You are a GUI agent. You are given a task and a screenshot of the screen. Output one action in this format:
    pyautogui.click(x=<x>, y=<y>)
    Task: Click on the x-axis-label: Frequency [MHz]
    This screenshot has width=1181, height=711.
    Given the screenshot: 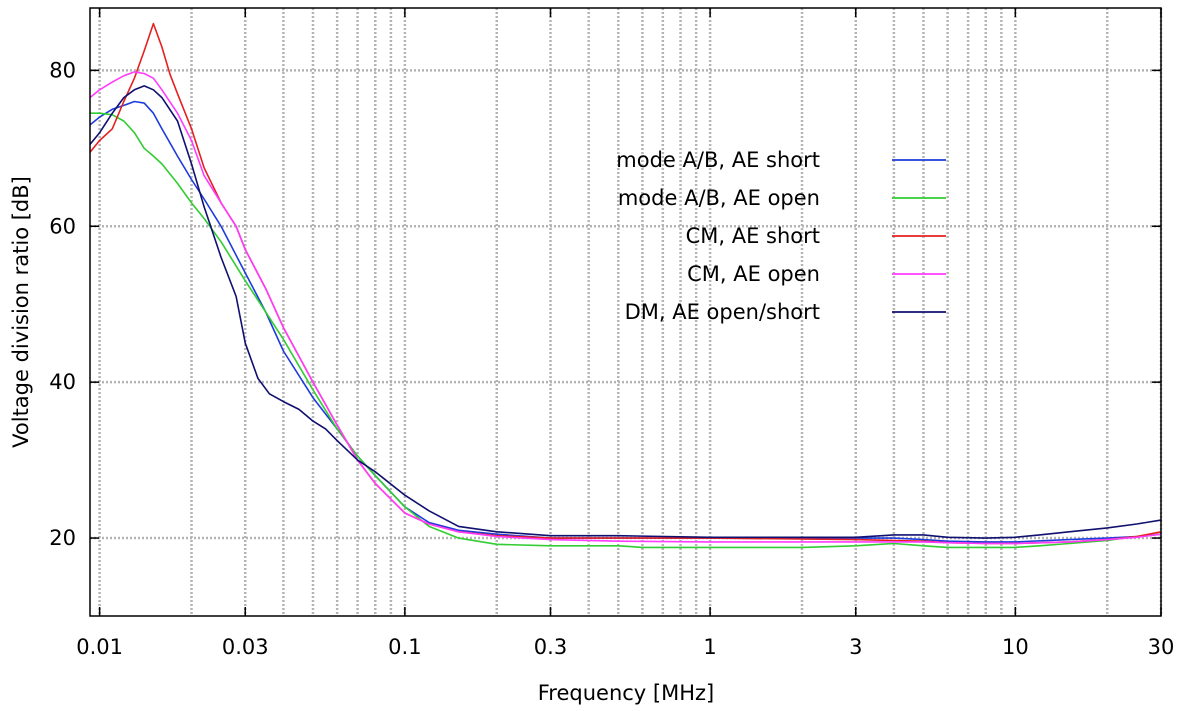 What is the action you would take?
    pyautogui.click(x=626, y=693)
    